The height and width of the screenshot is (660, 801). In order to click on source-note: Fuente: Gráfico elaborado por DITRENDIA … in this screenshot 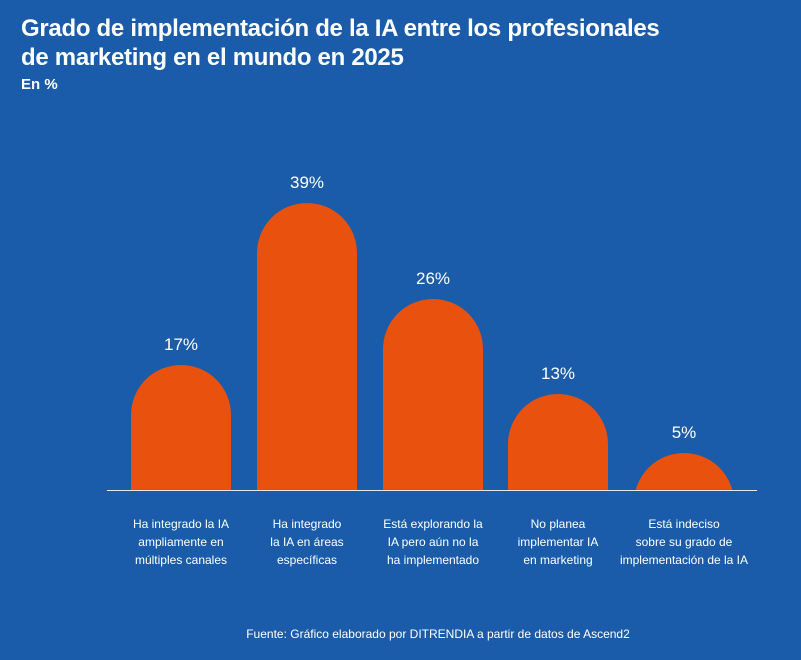, I will do `click(438, 634)`.